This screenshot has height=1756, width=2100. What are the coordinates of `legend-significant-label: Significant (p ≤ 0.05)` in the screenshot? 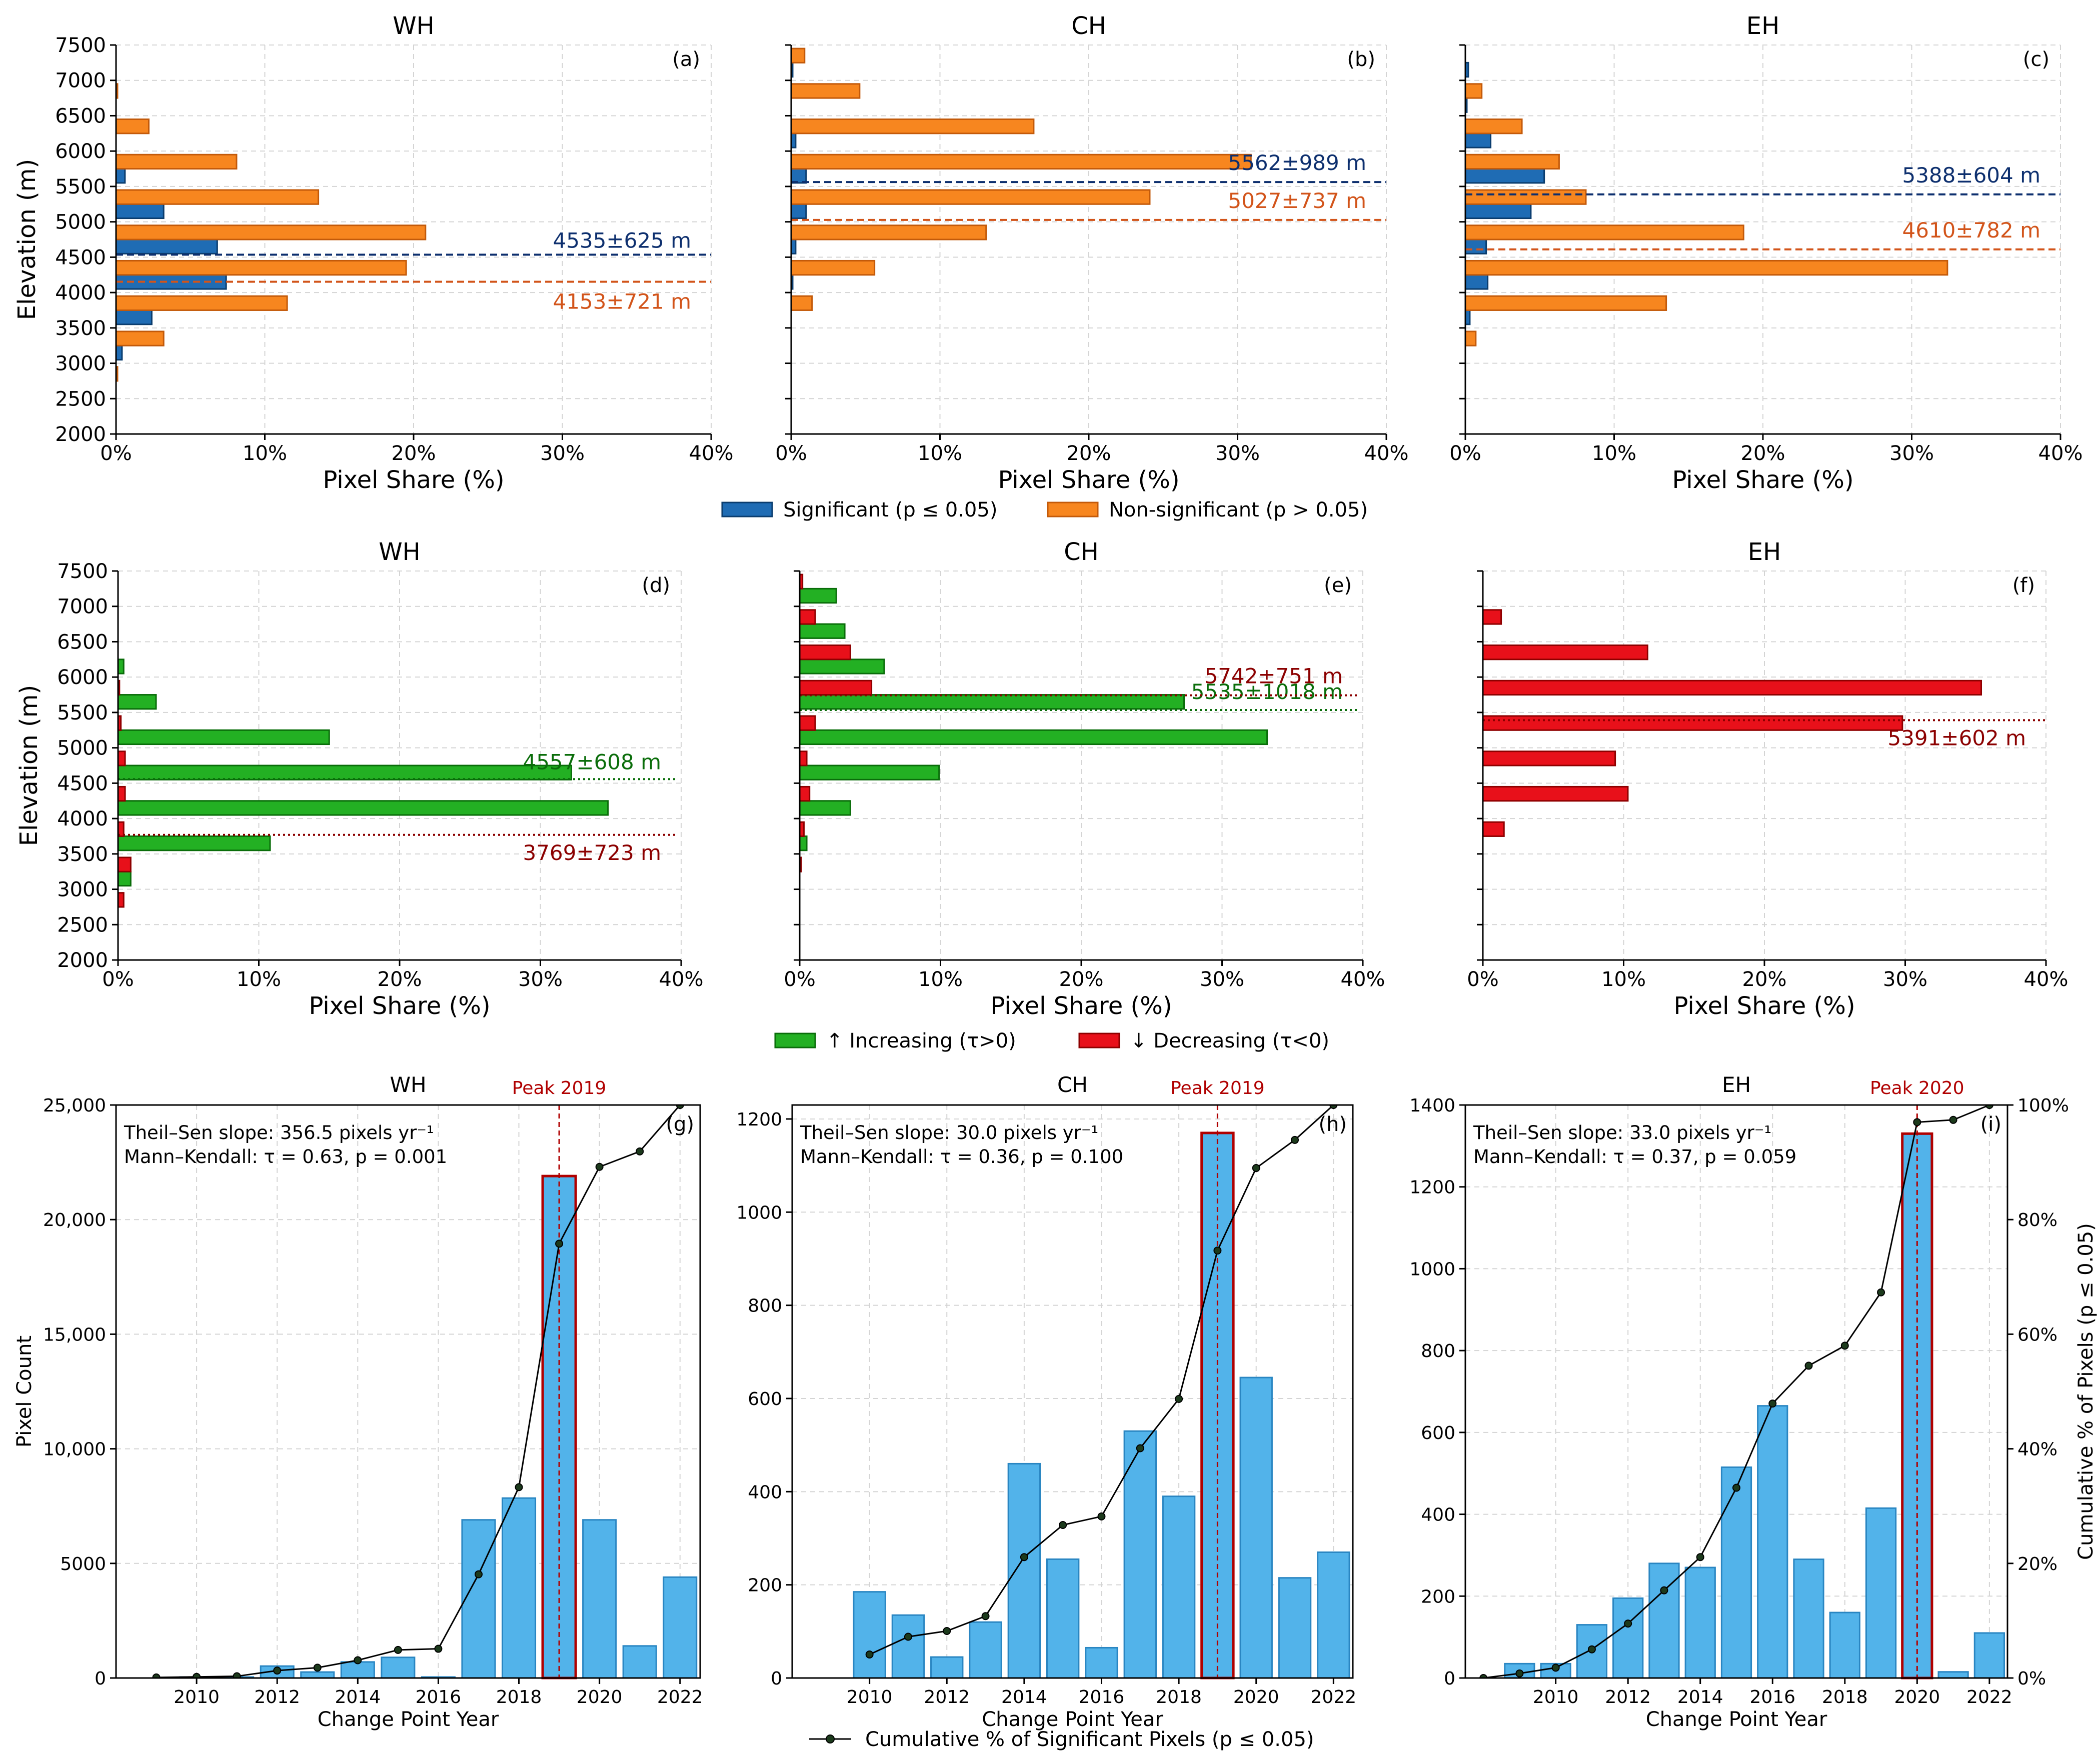 It's located at (890, 510).